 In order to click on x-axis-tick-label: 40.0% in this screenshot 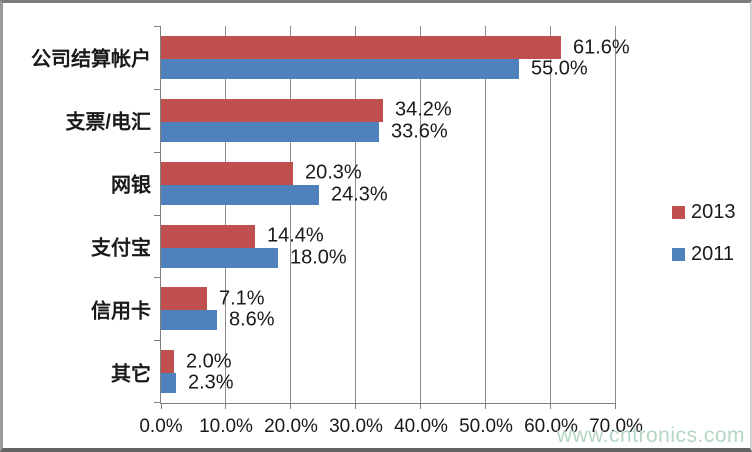, I will do `click(421, 426)`.